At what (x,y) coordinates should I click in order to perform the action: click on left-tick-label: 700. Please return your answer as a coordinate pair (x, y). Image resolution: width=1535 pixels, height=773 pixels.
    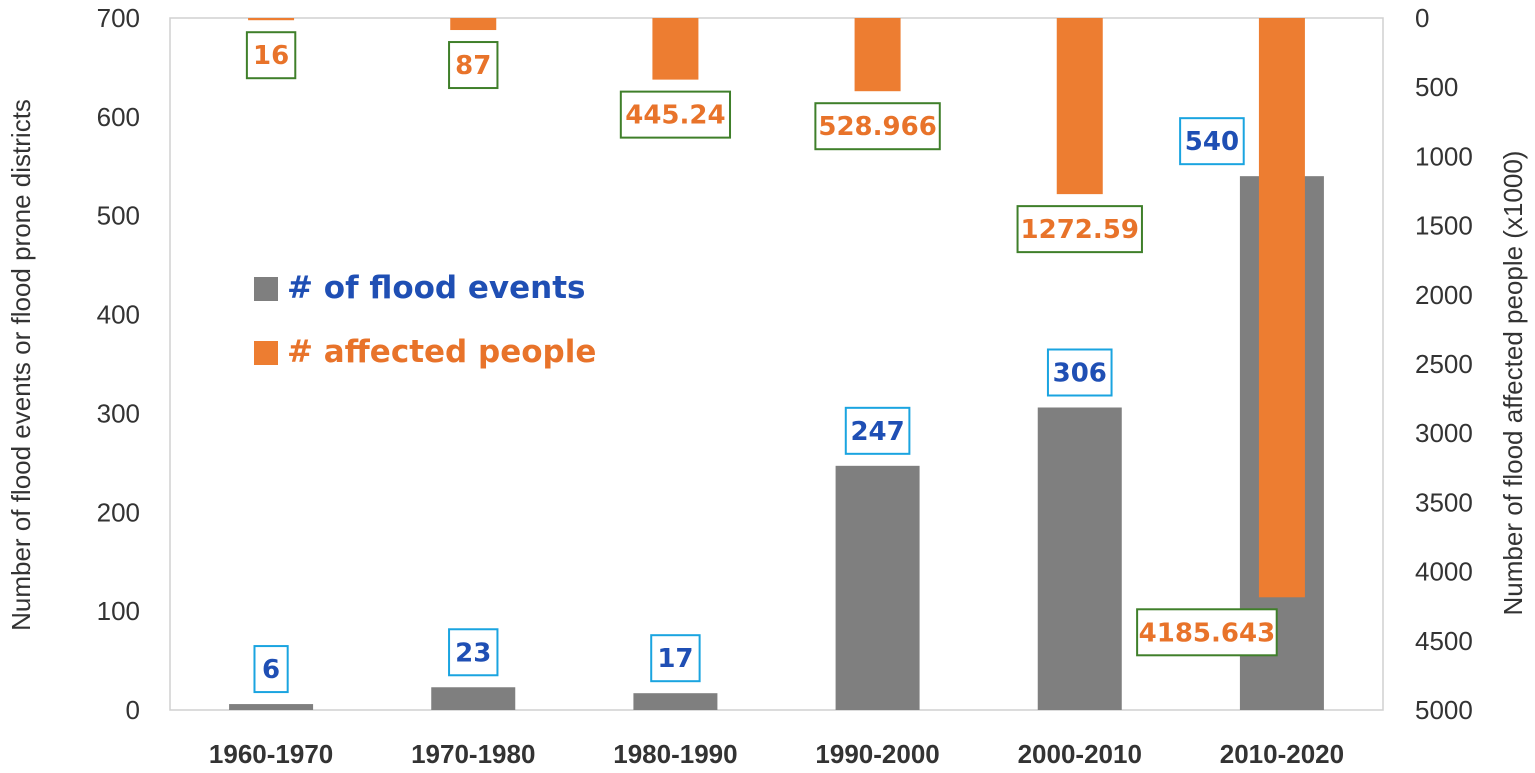
    Looking at the image, I should click on (118, 18).